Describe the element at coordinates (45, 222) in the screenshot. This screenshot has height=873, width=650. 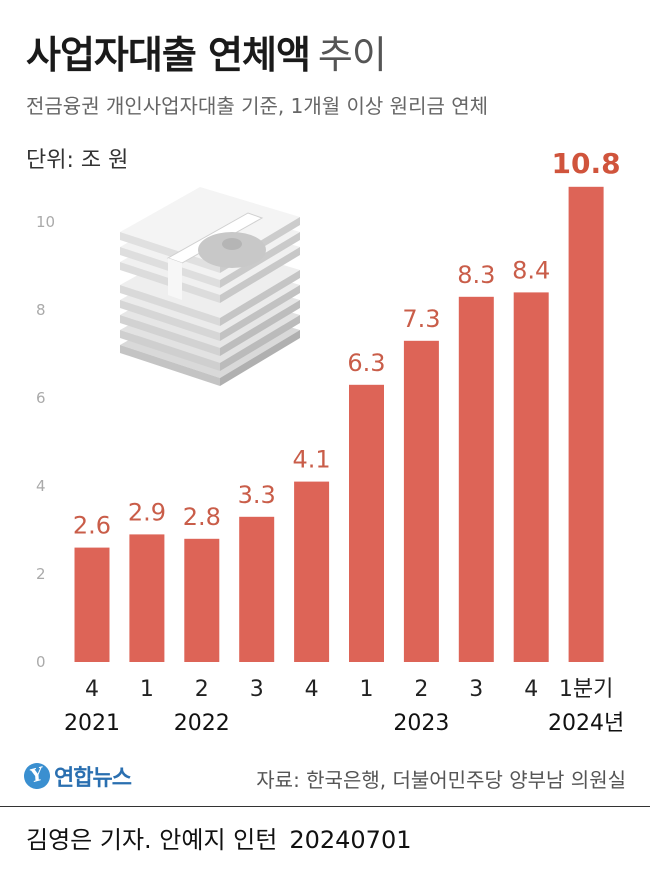
I see `y-tick-label: 10` at that location.